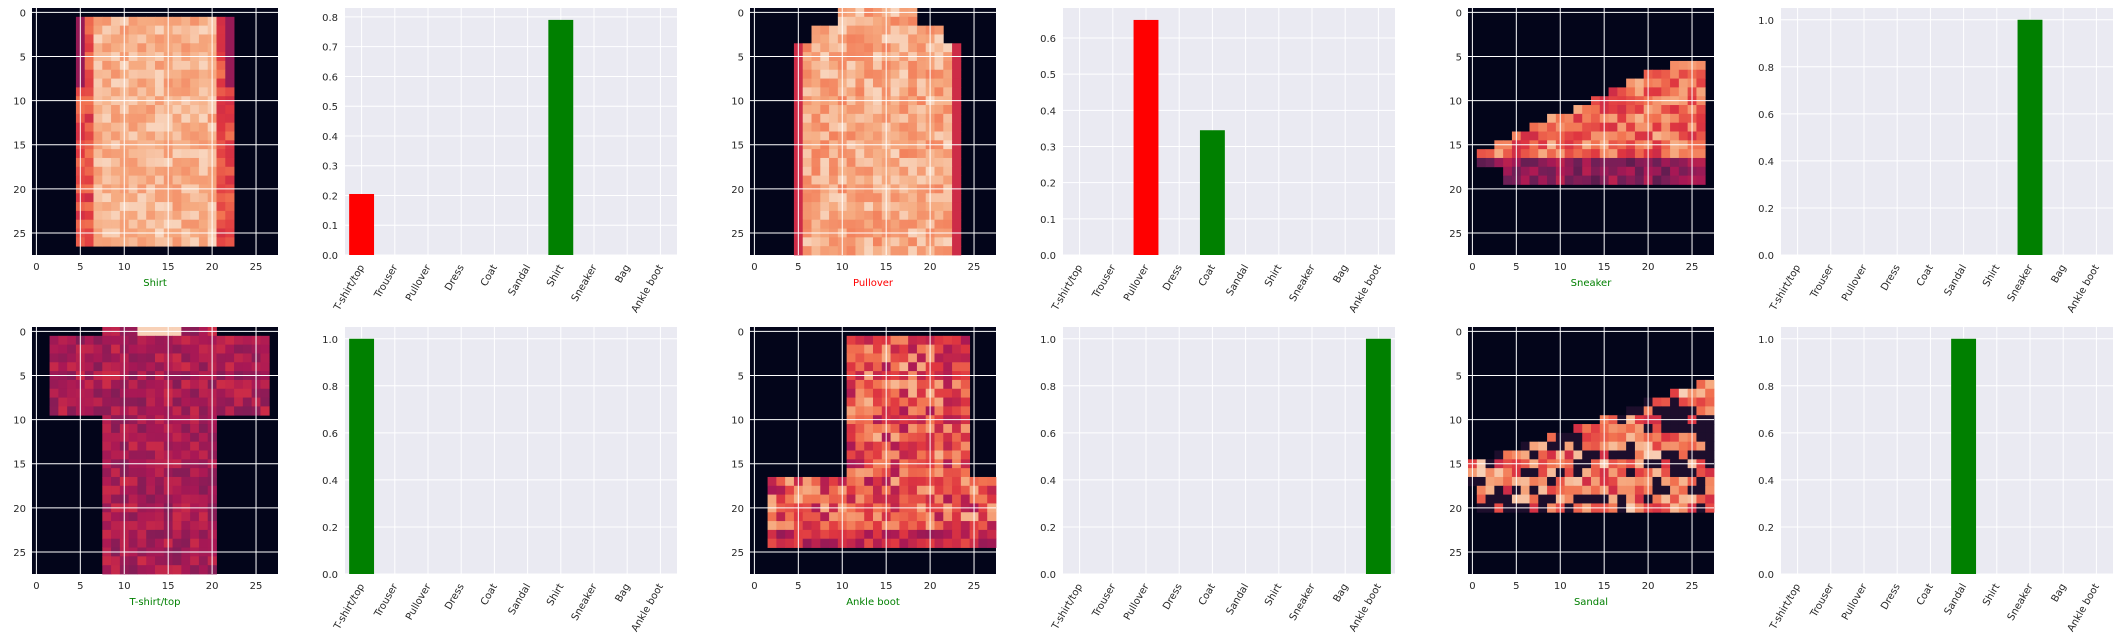 This screenshot has width=2119, height=640. I want to click on image-ytick-label: 10, so click(19, 421).